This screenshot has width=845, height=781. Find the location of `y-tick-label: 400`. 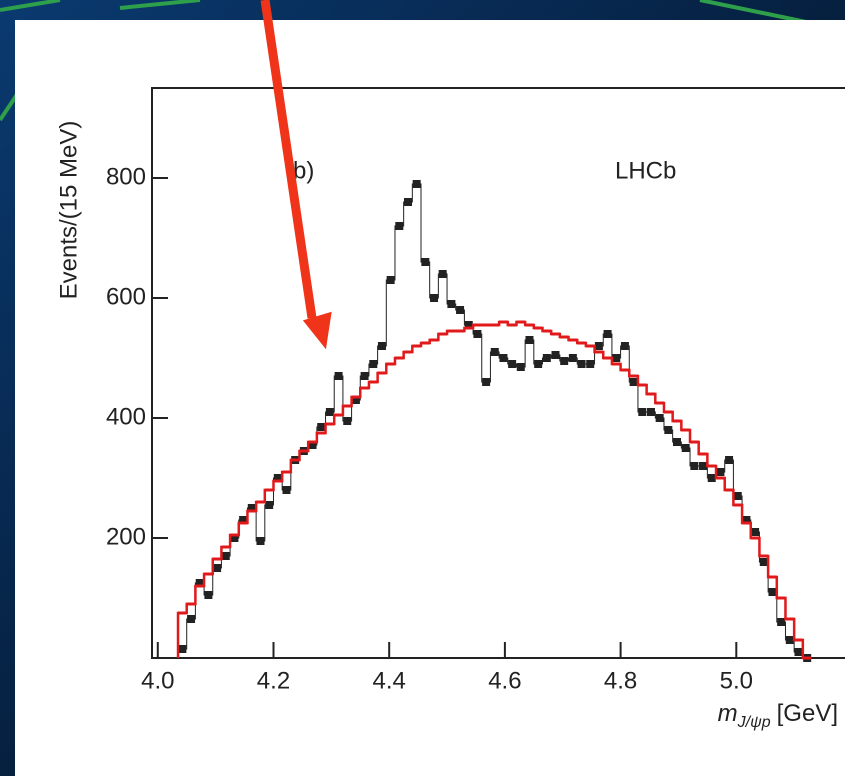

y-tick-label: 400 is located at coordinates (126, 416).